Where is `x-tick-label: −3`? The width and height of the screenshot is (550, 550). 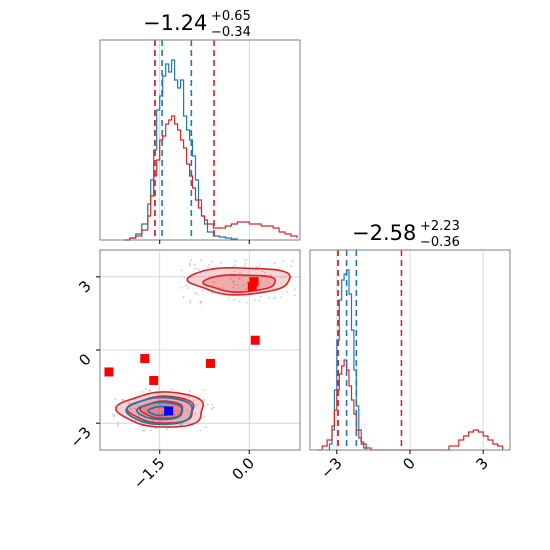 x-tick-label: −3 is located at coordinates (331, 468).